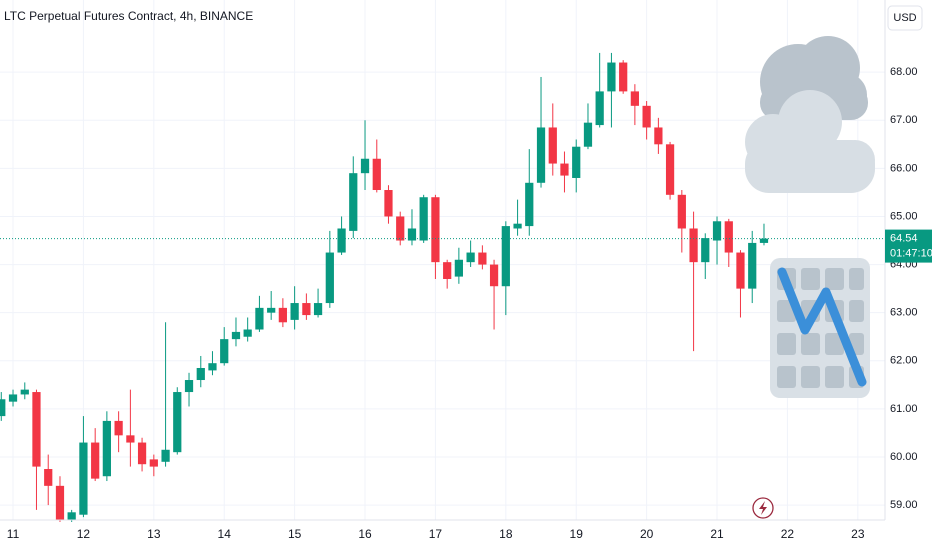  I want to click on x-tick-label: 14, so click(225, 534).